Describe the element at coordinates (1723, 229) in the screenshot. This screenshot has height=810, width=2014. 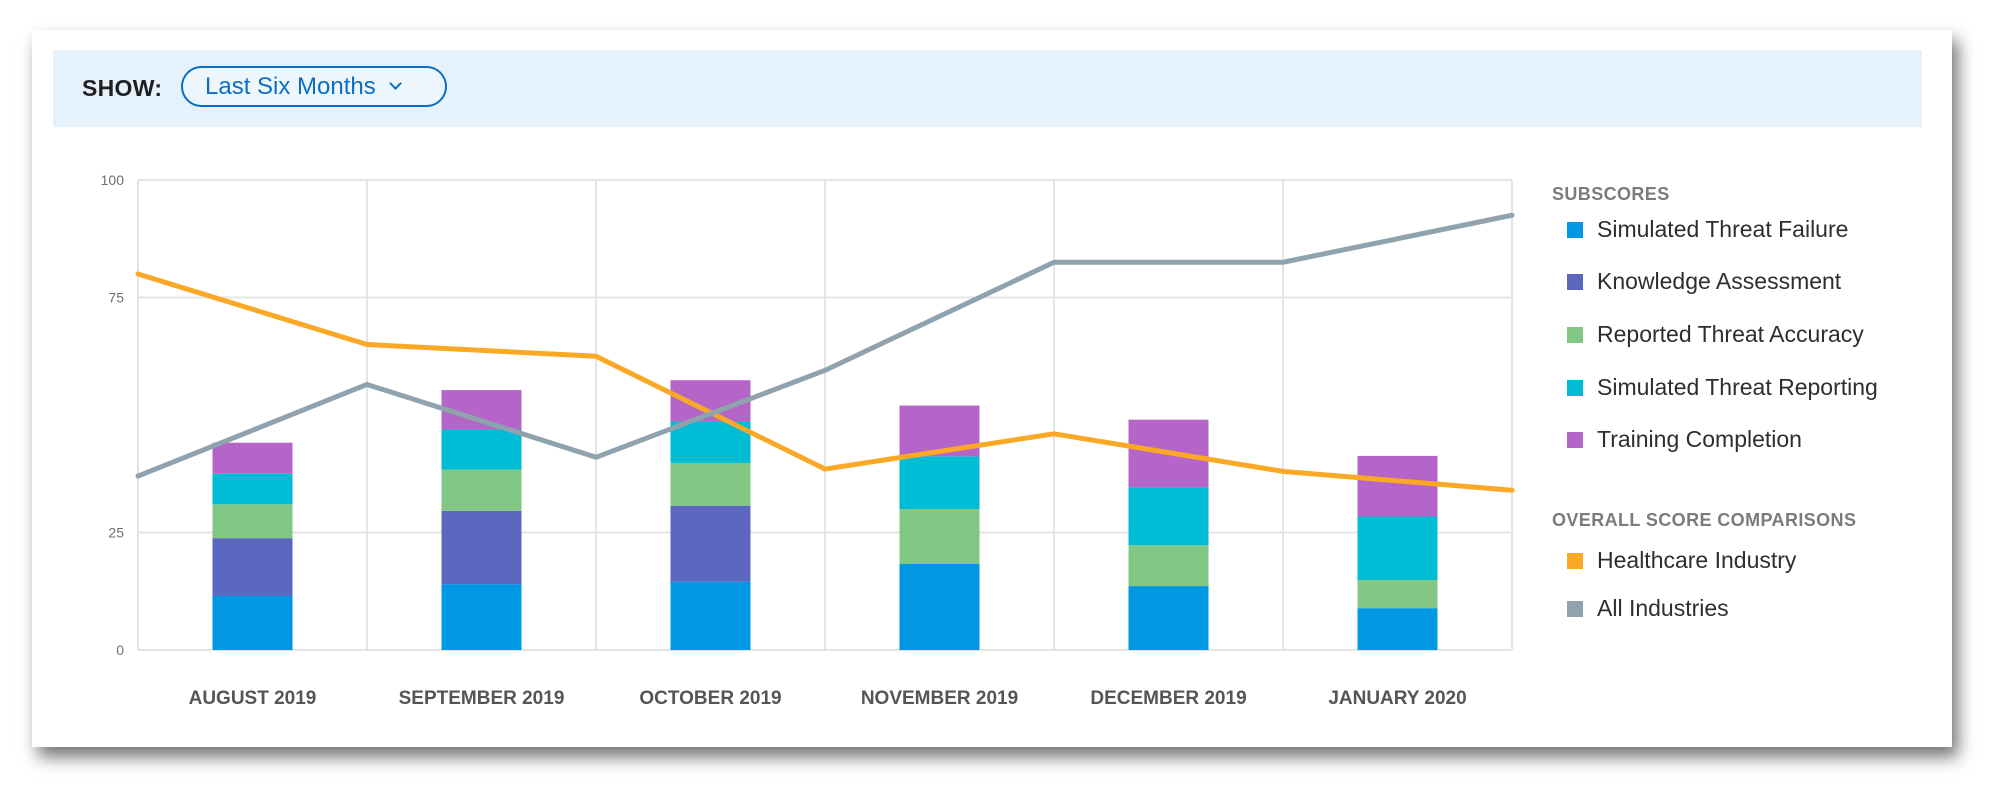
I see `legend-label: Simulated Threat Failure` at that location.